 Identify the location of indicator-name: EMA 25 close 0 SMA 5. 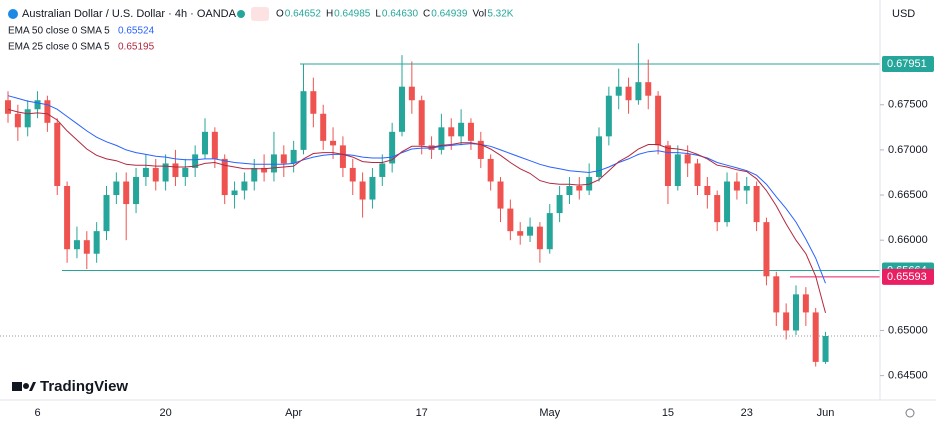
(59, 47).